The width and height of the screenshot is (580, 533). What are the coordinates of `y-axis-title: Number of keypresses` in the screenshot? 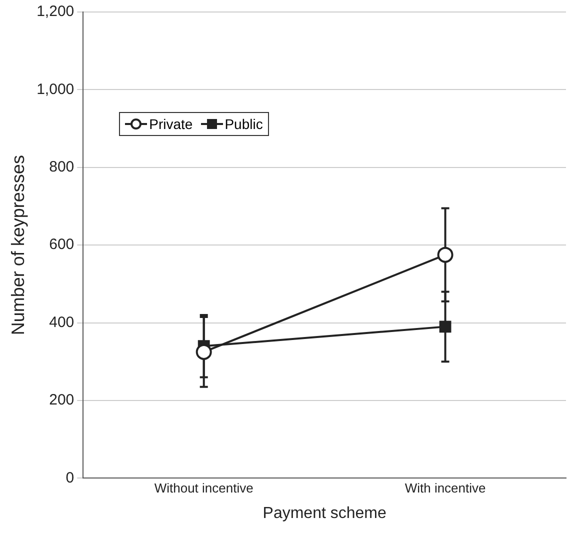 It's located at (18, 245).